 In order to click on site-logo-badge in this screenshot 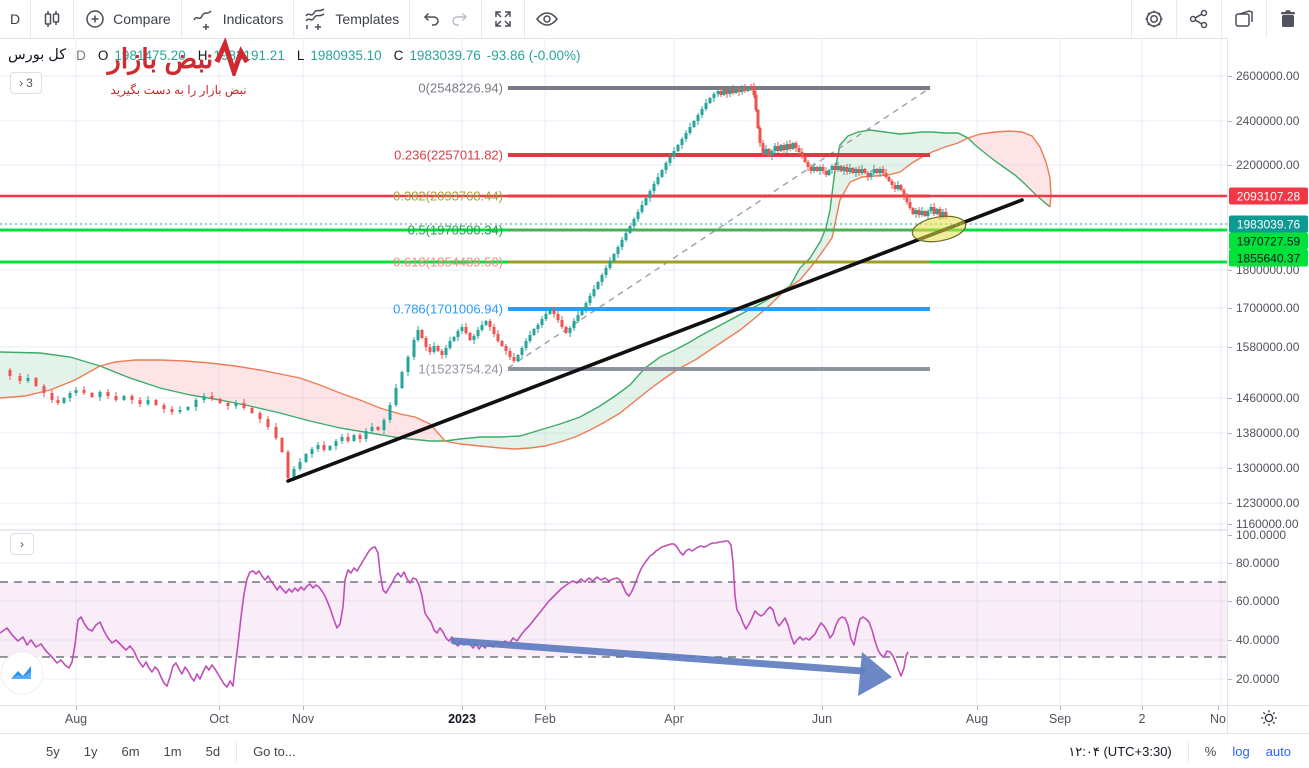, I will do `click(23, 673)`.